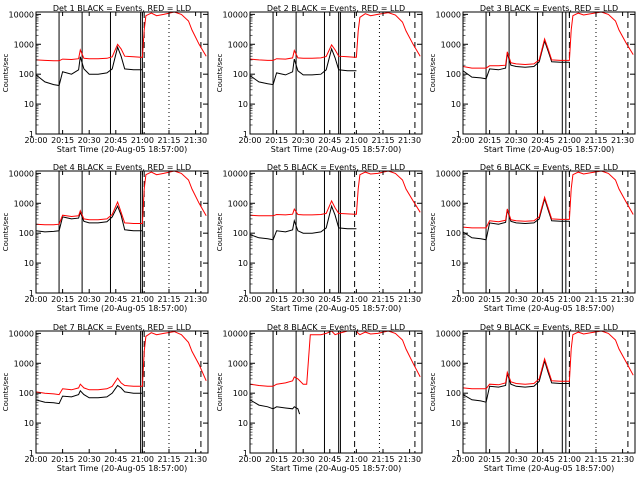 The image size is (640, 480). Describe the element at coordinates (122, 167) in the screenshot. I see `panel-title: Det 4 BLACK = Events, RED = LLD` at that location.